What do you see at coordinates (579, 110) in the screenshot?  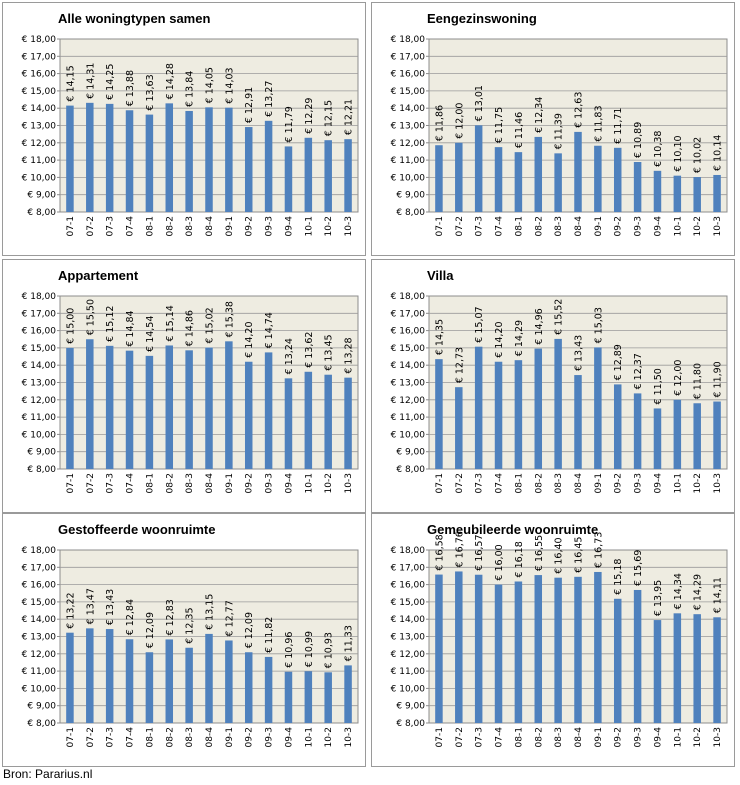 I see `data-label: € 12,63` at bounding box center [579, 110].